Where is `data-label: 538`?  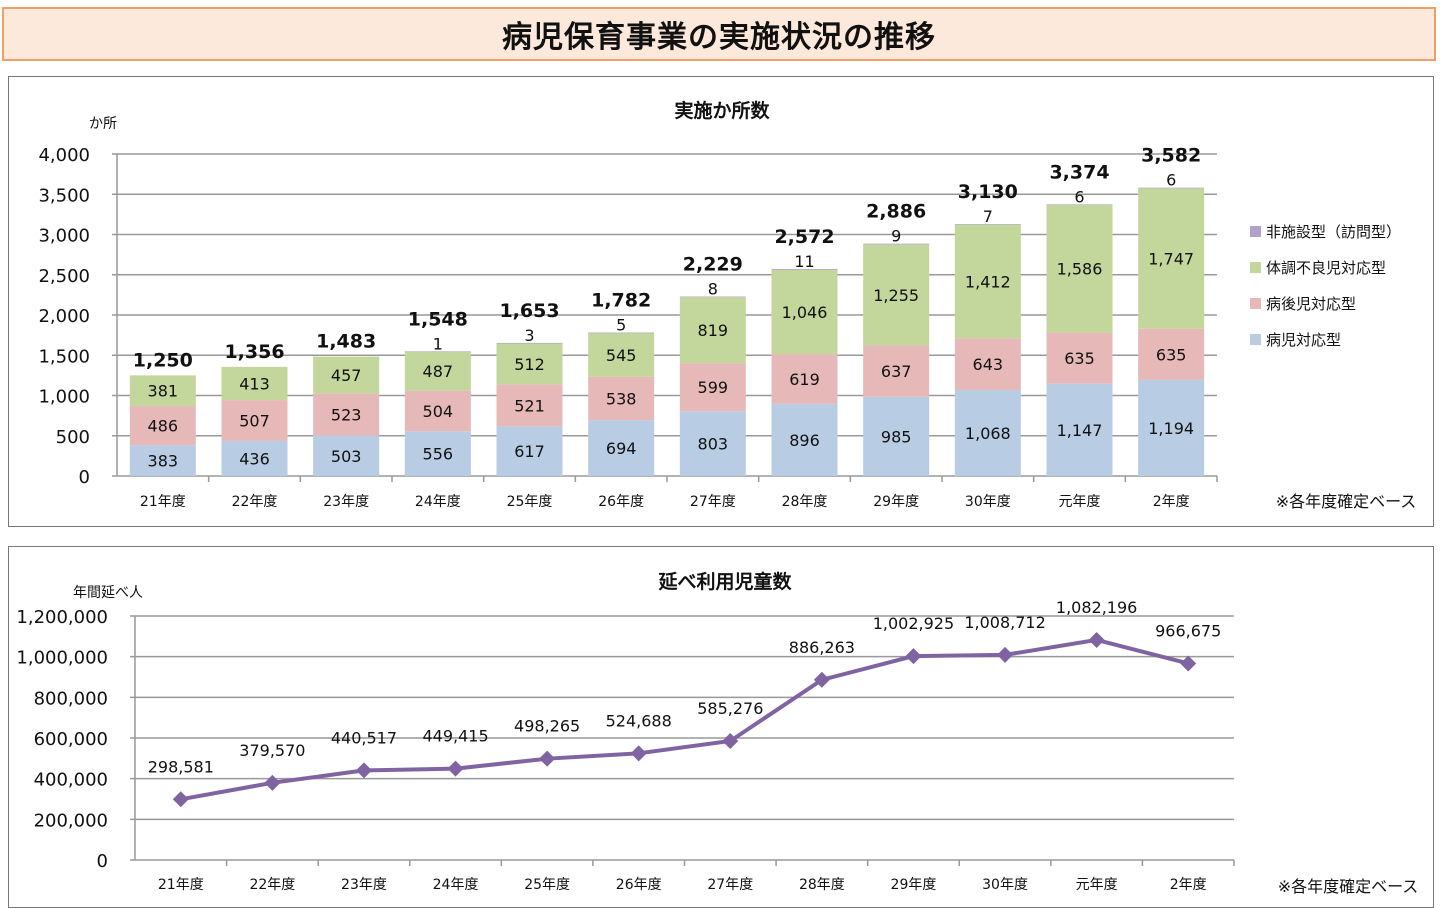 data-label: 538 is located at coordinates (621, 398).